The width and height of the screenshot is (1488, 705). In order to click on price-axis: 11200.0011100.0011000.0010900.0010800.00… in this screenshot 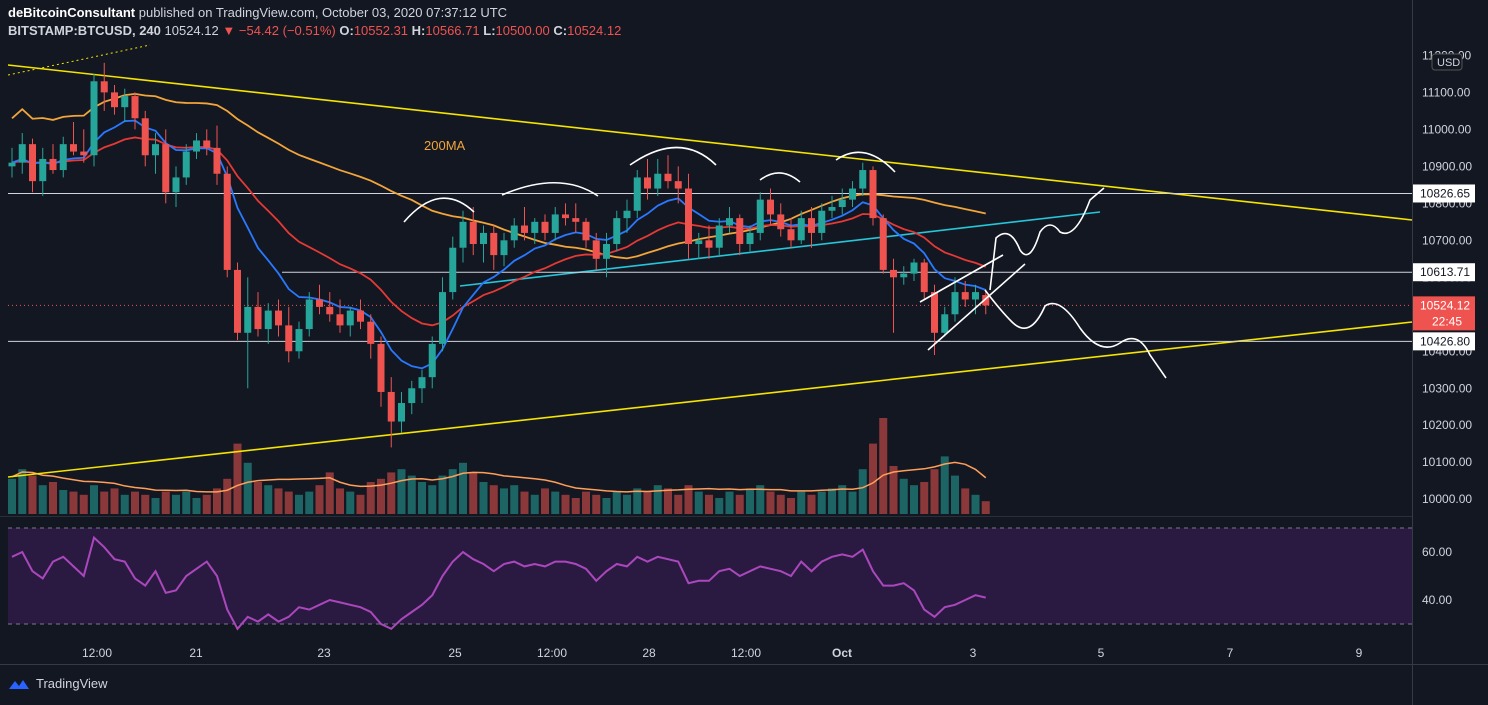, I will do `click(1444, 327)`.